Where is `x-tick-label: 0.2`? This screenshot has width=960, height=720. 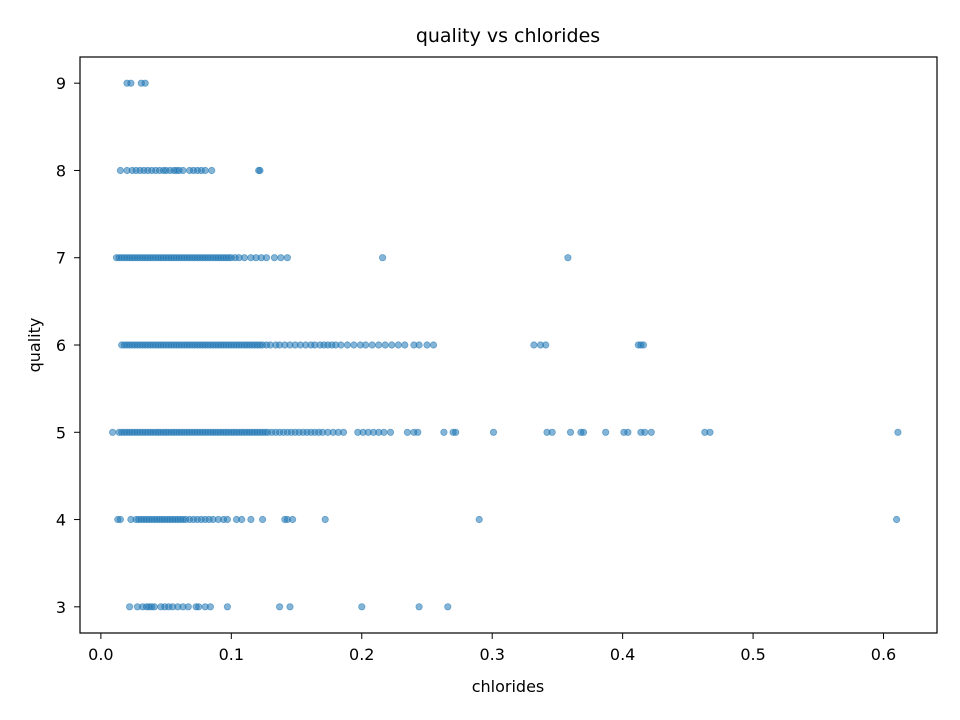 x-tick-label: 0.2 is located at coordinates (361, 654).